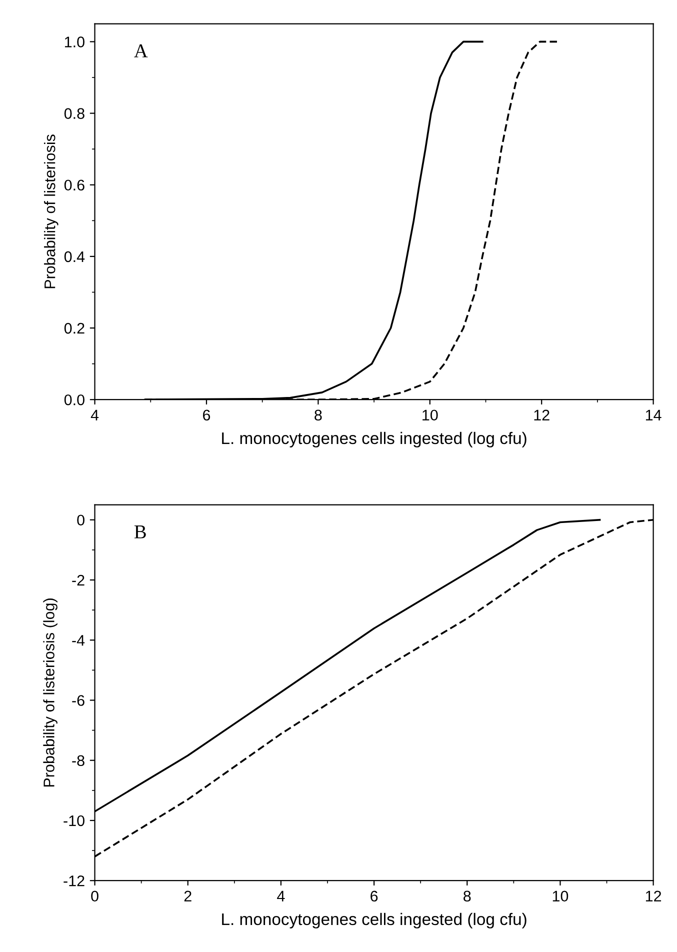  I want to click on y-tick-label: -4, so click(78, 640).